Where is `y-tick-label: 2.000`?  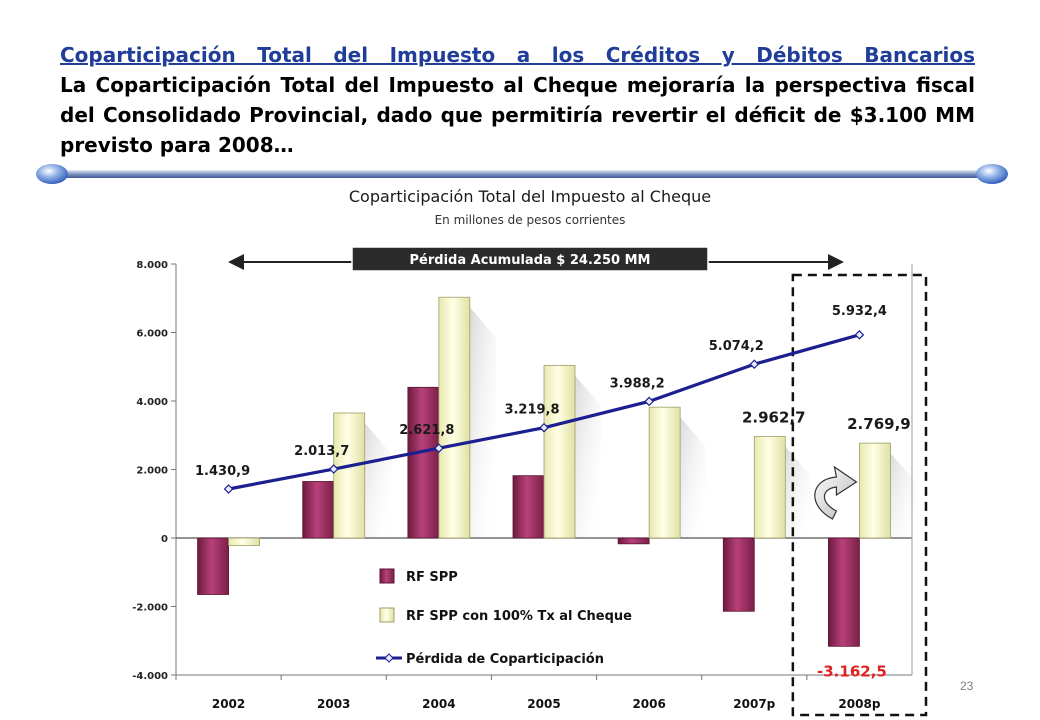 y-tick-label: 2.000 is located at coordinates (152, 471).